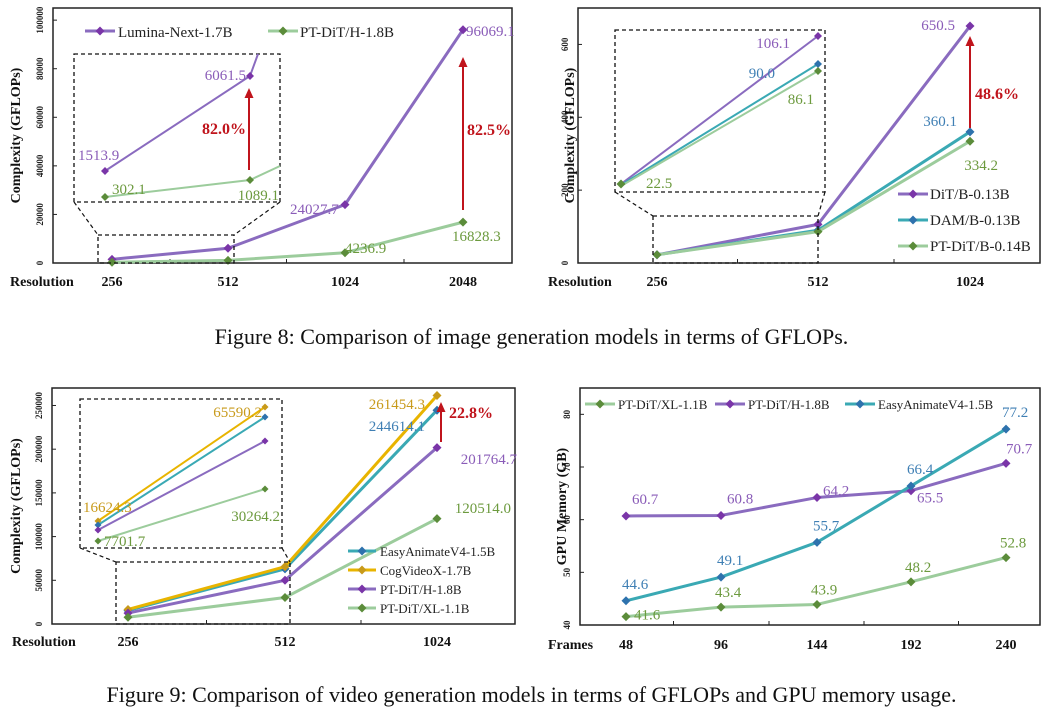 This screenshot has width=1063, height=720. What do you see at coordinates (476, 237) in the screenshot?
I see `data-label: 16828.3` at bounding box center [476, 237].